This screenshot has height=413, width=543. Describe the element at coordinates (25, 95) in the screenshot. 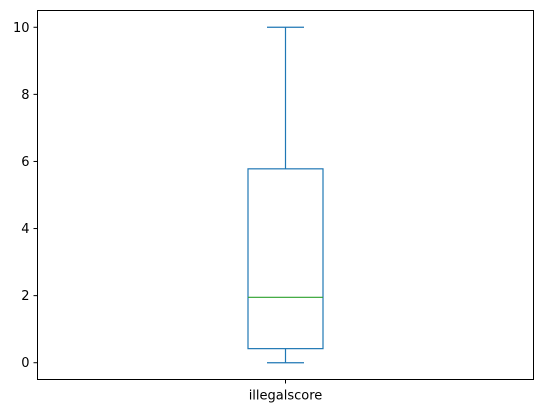

I see `y-tick-label: 8` at that location.